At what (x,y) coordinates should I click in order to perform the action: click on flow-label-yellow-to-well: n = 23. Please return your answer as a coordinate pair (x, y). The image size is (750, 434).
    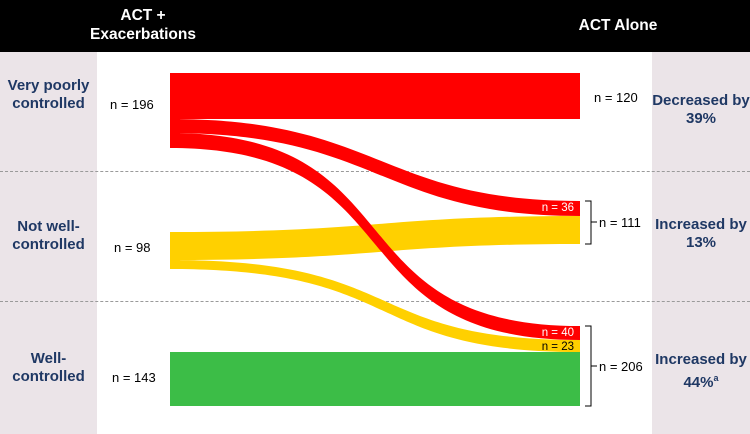
    Looking at the image, I should click on (557, 347).